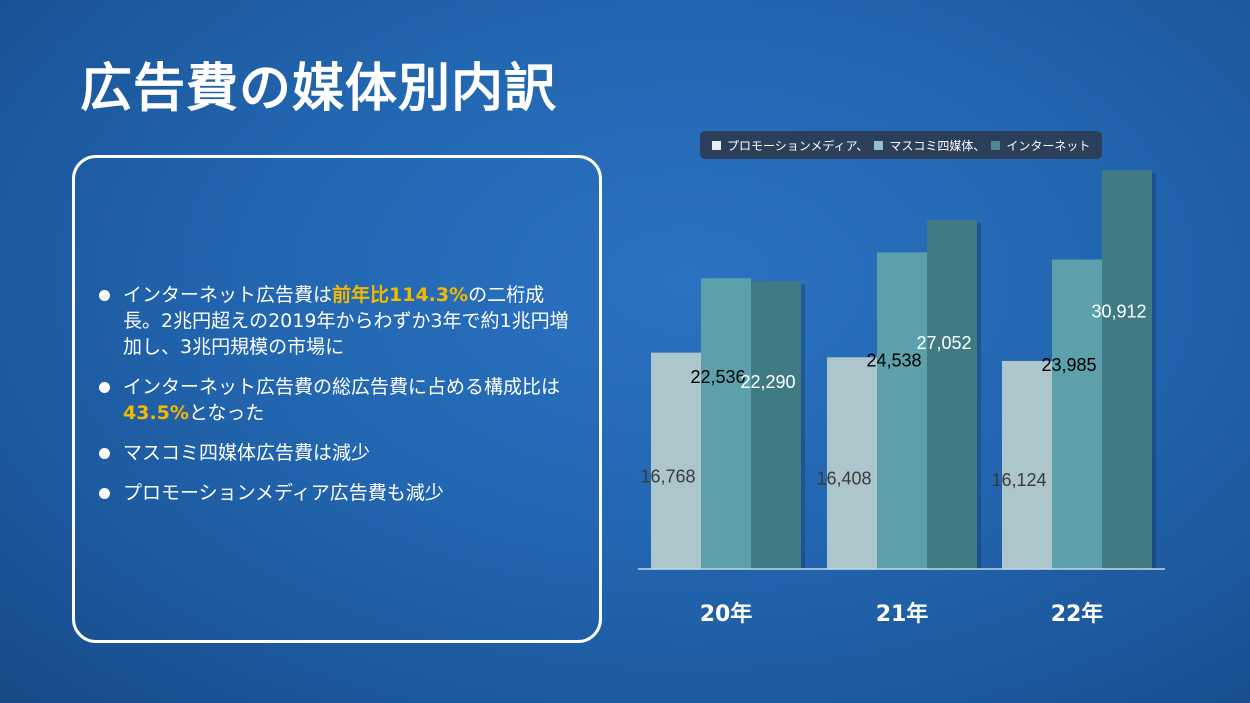 Image resolution: width=1250 pixels, height=703 pixels. Describe the element at coordinates (767, 382) in the screenshot. I see `data-label-internet-0: 22,290` at that location.